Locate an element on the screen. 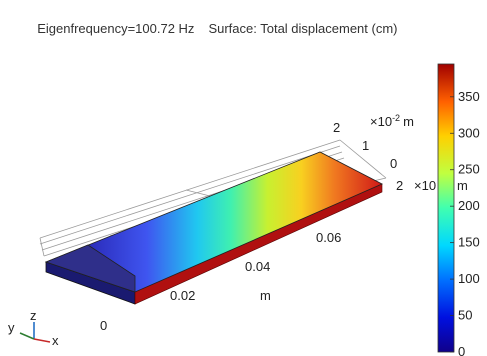  color-bar-ticks is located at coordinates (452, 224).